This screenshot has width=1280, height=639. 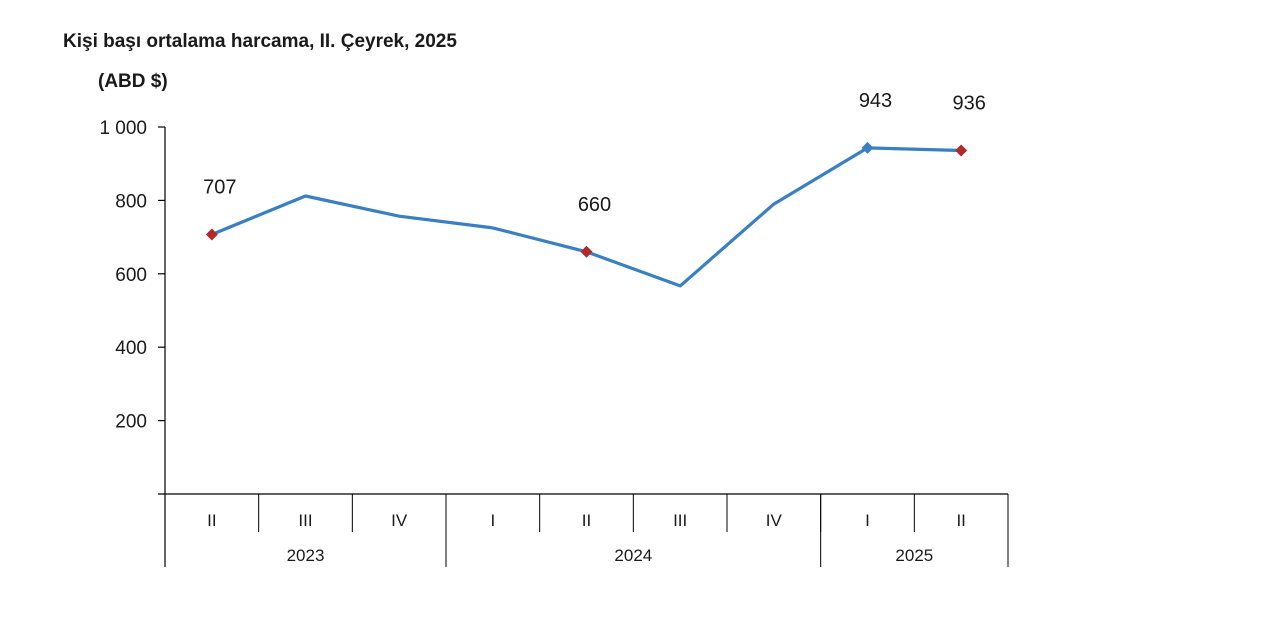 I want to click on y-tick-label: 1 000, so click(x=123, y=128).